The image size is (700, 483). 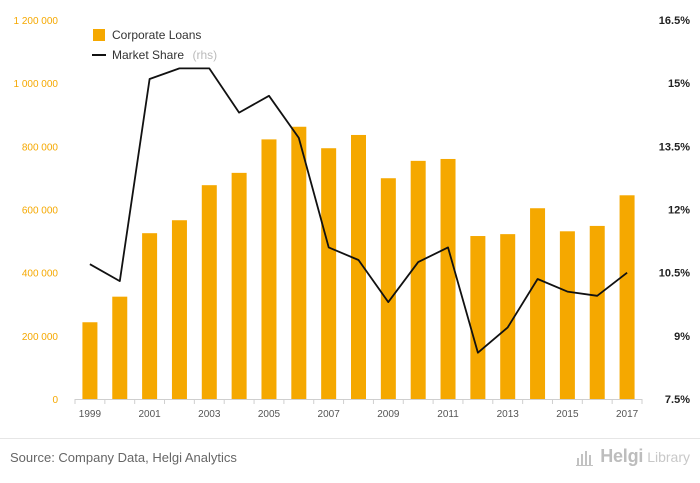 I want to click on y-right-tick-label: 7.5%, so click(x=677, y=400).